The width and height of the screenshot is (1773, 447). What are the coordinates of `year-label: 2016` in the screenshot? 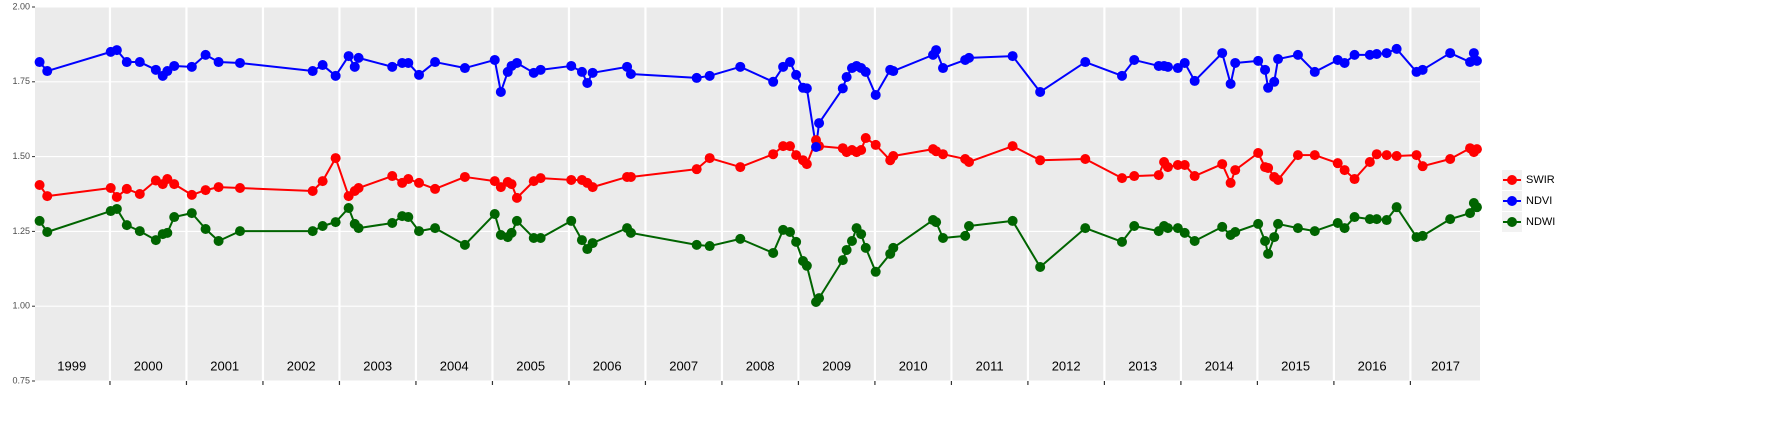 It's located at (1372, 365).